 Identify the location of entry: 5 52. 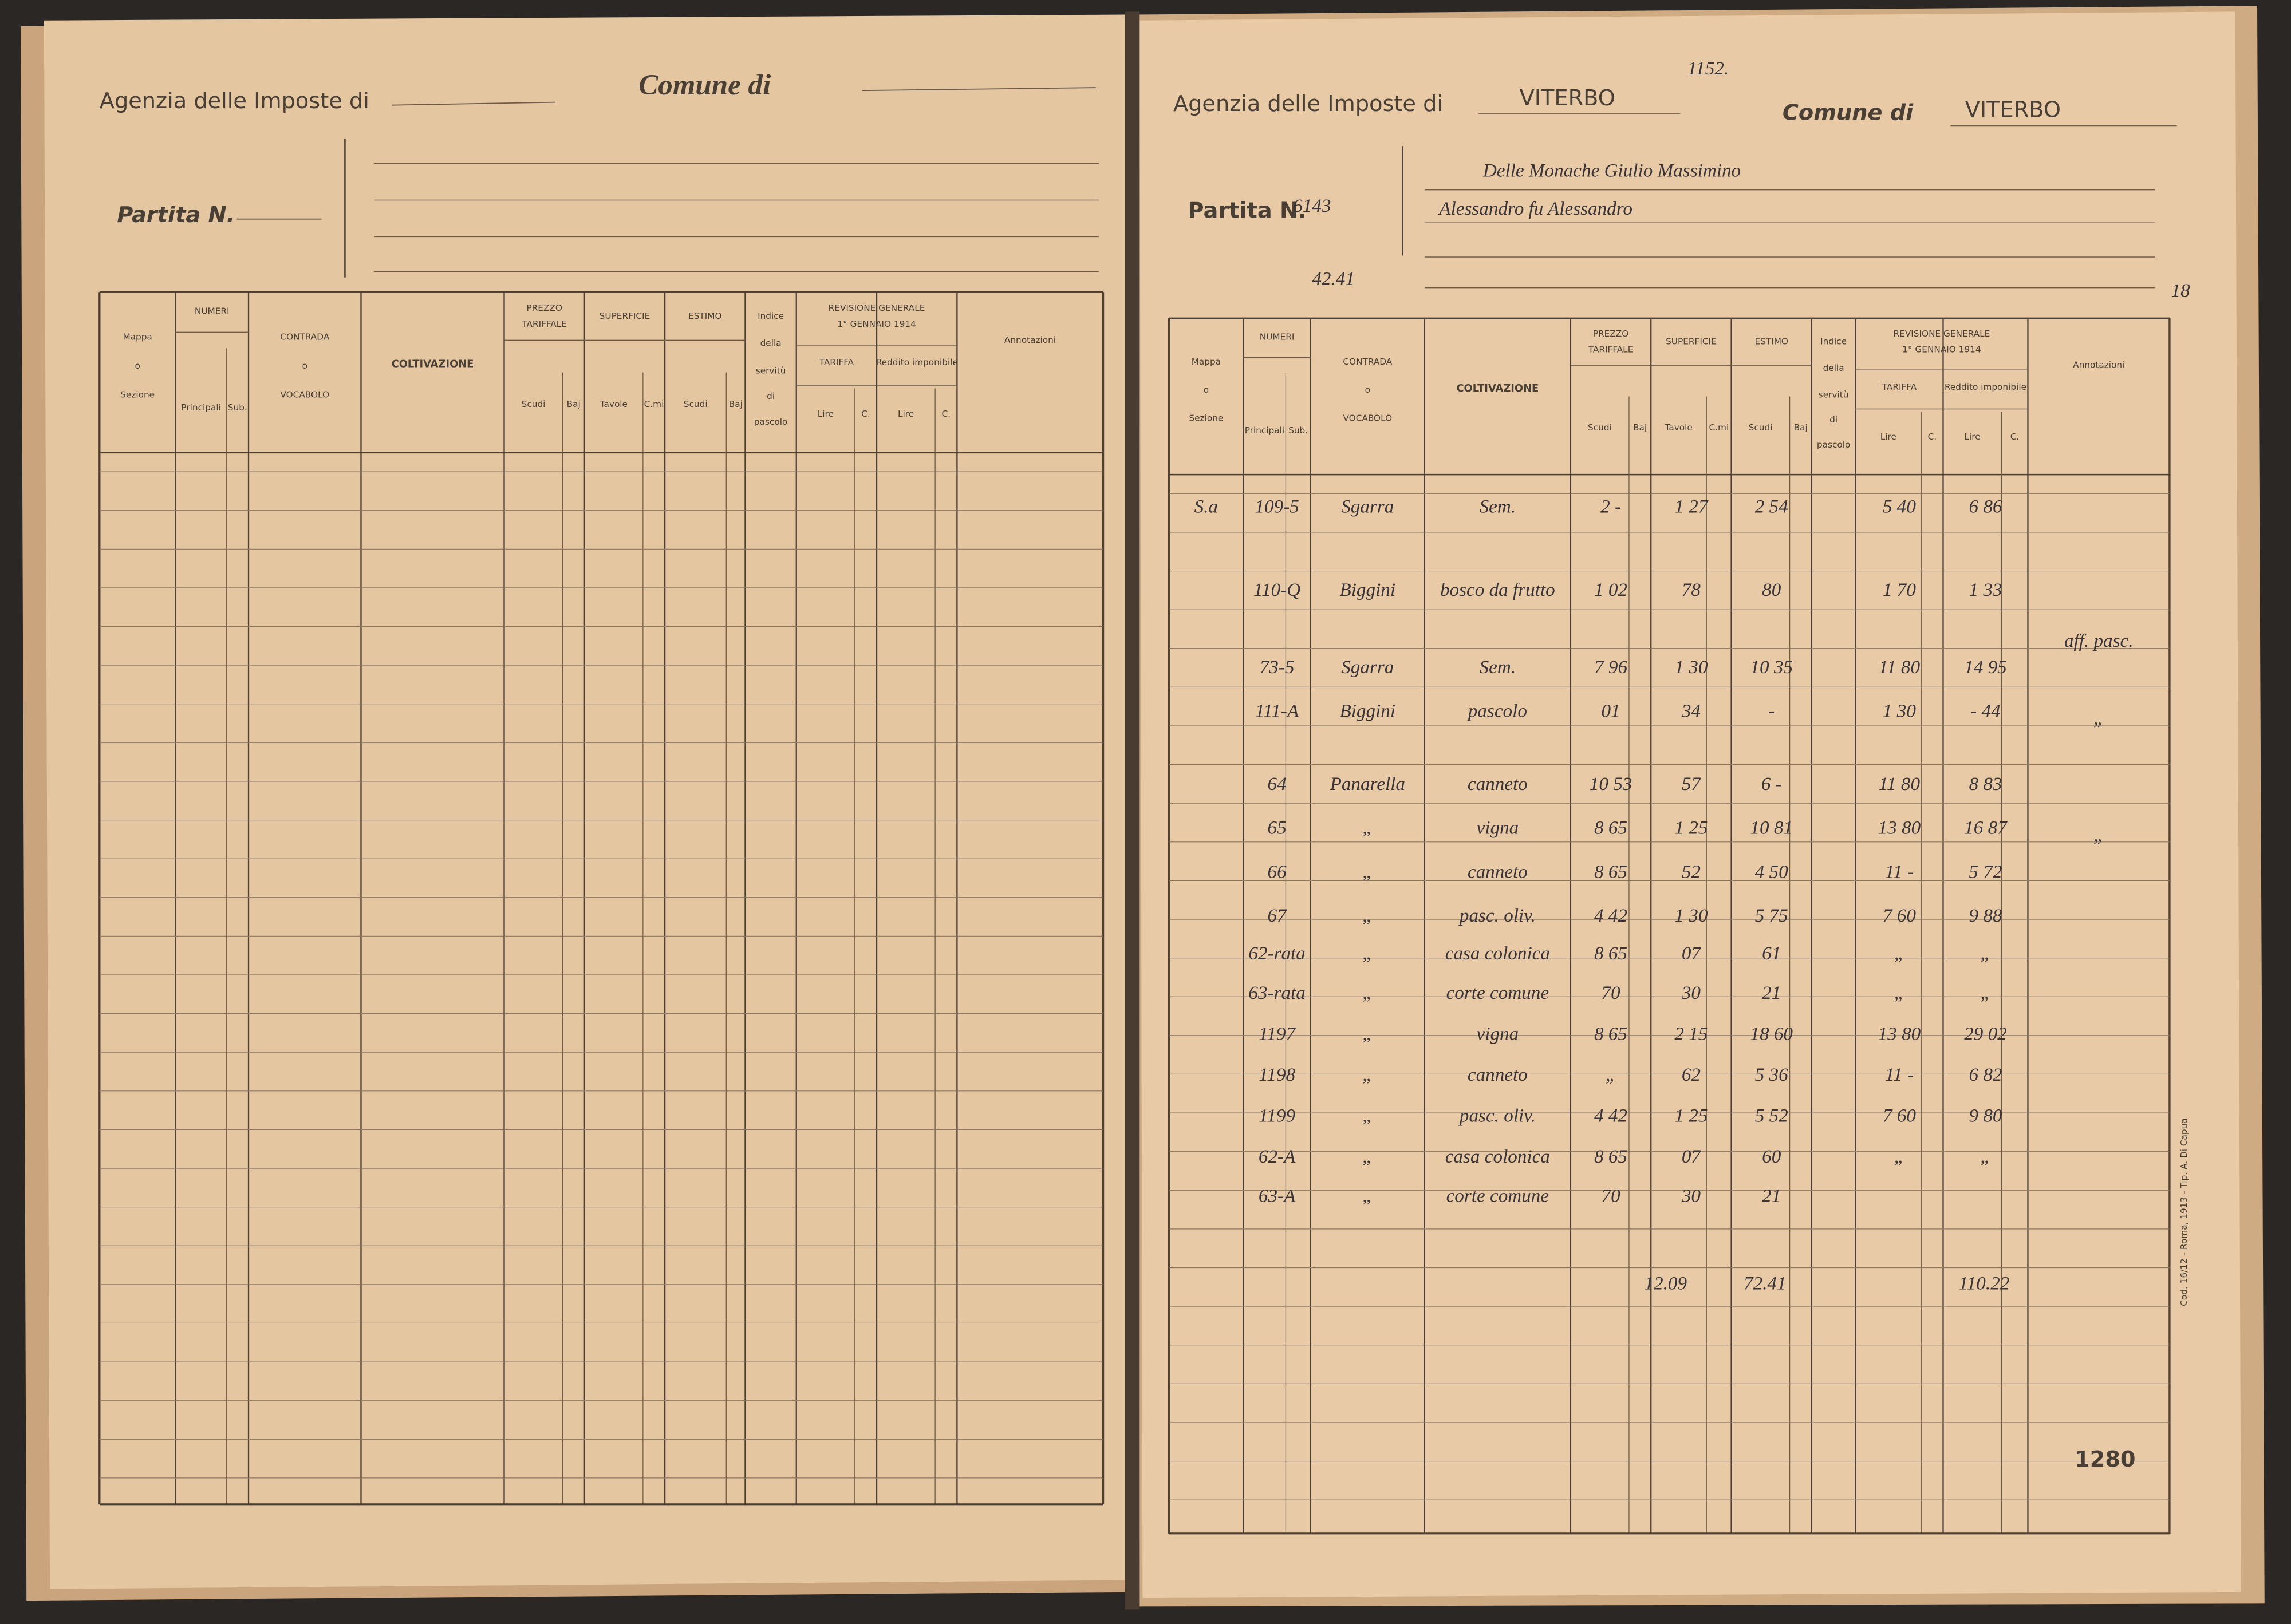
(1772, 1115).